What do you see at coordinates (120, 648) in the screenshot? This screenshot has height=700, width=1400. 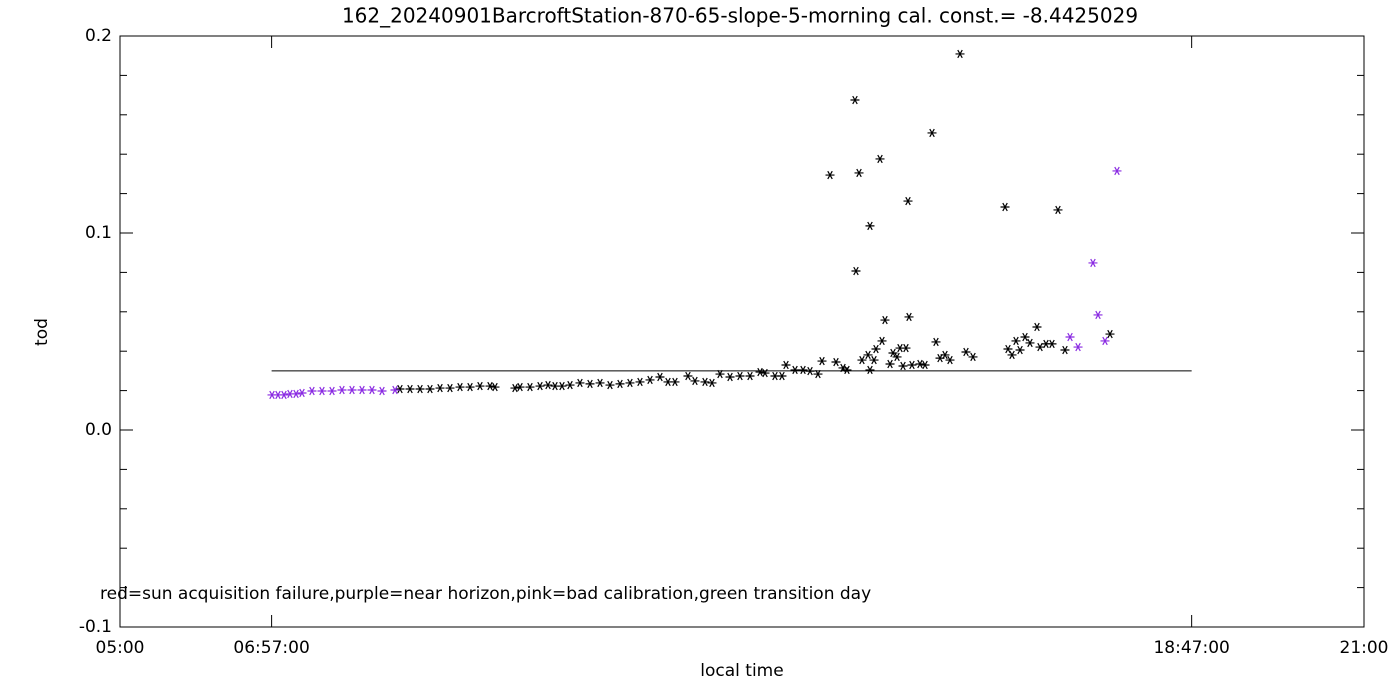 I see `x-tick-label: 05:00` at bounding box center [120, 648].